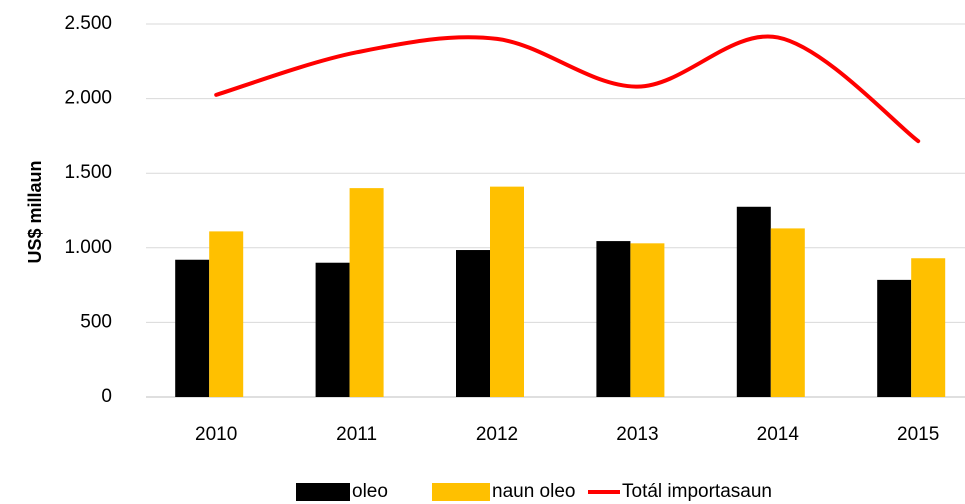 This screenshot has width=965, height=504. What do you see at coordinates (88, 98) in the screenshot?
I see `y-tick-label: 2.000` at bounding box center [88, 98].